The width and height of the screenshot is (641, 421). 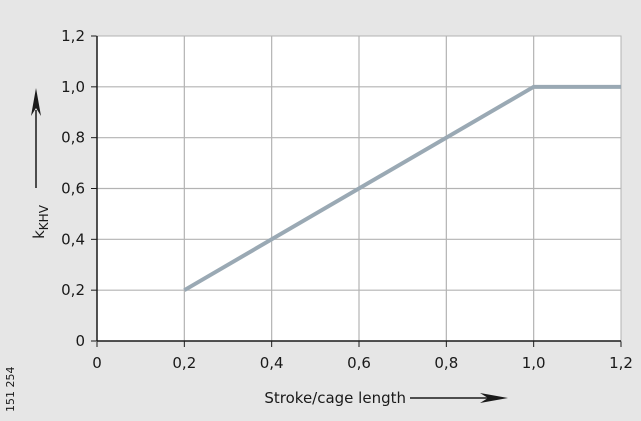 What do you see at coordinates (73, 138) in the screenshot?
I see `y-tick-label: 0,8` at bounding box center [73, 138].